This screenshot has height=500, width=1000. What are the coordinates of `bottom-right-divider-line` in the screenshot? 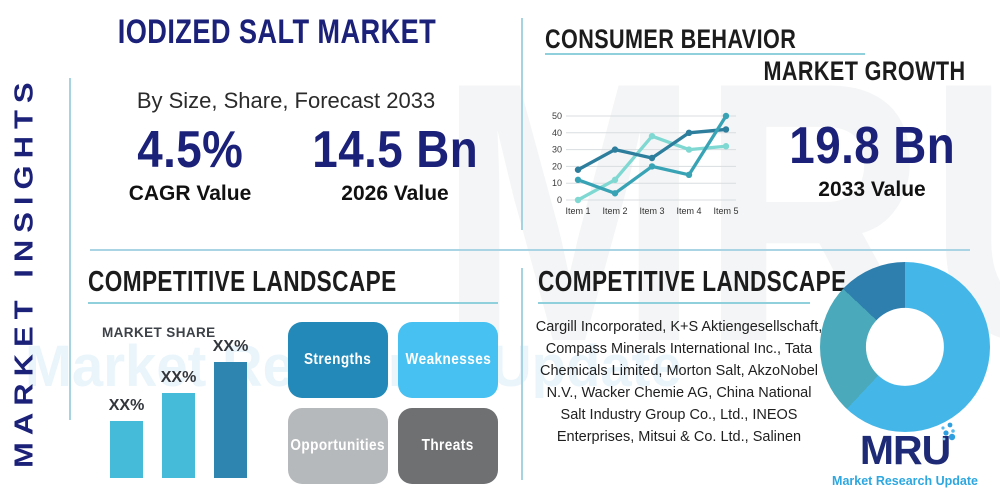 It's located at (522, 374).